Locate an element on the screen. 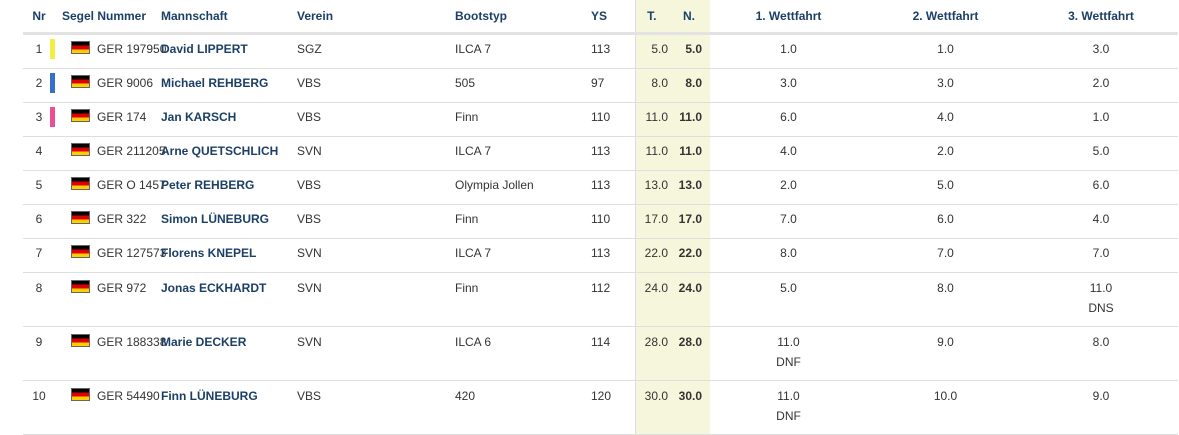 This screenshot has width=1179, height=435. net-points: 22.0 is located at coordinates (689, 255).